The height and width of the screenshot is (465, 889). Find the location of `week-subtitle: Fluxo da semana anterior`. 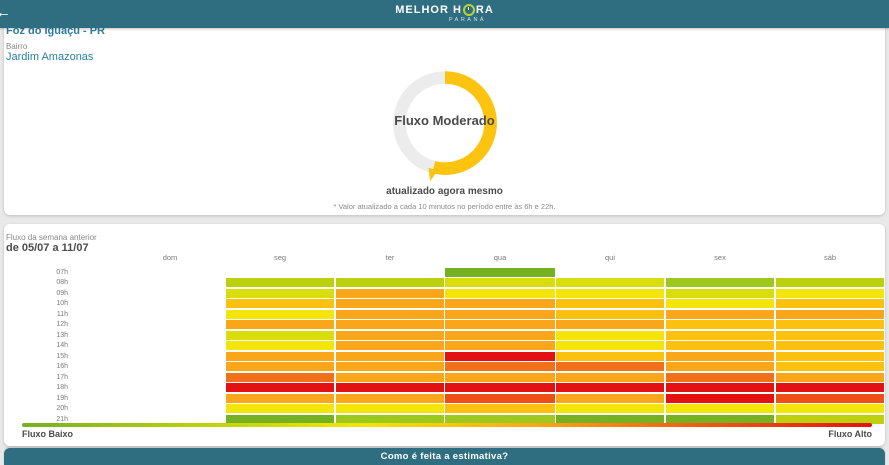

week-subtitle: Fluxo da semana anterior is located at coordinates (51, 237).